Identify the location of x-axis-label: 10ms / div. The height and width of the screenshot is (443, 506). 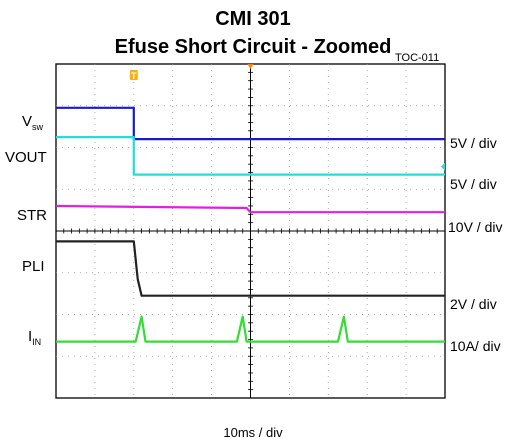
(253, 432).